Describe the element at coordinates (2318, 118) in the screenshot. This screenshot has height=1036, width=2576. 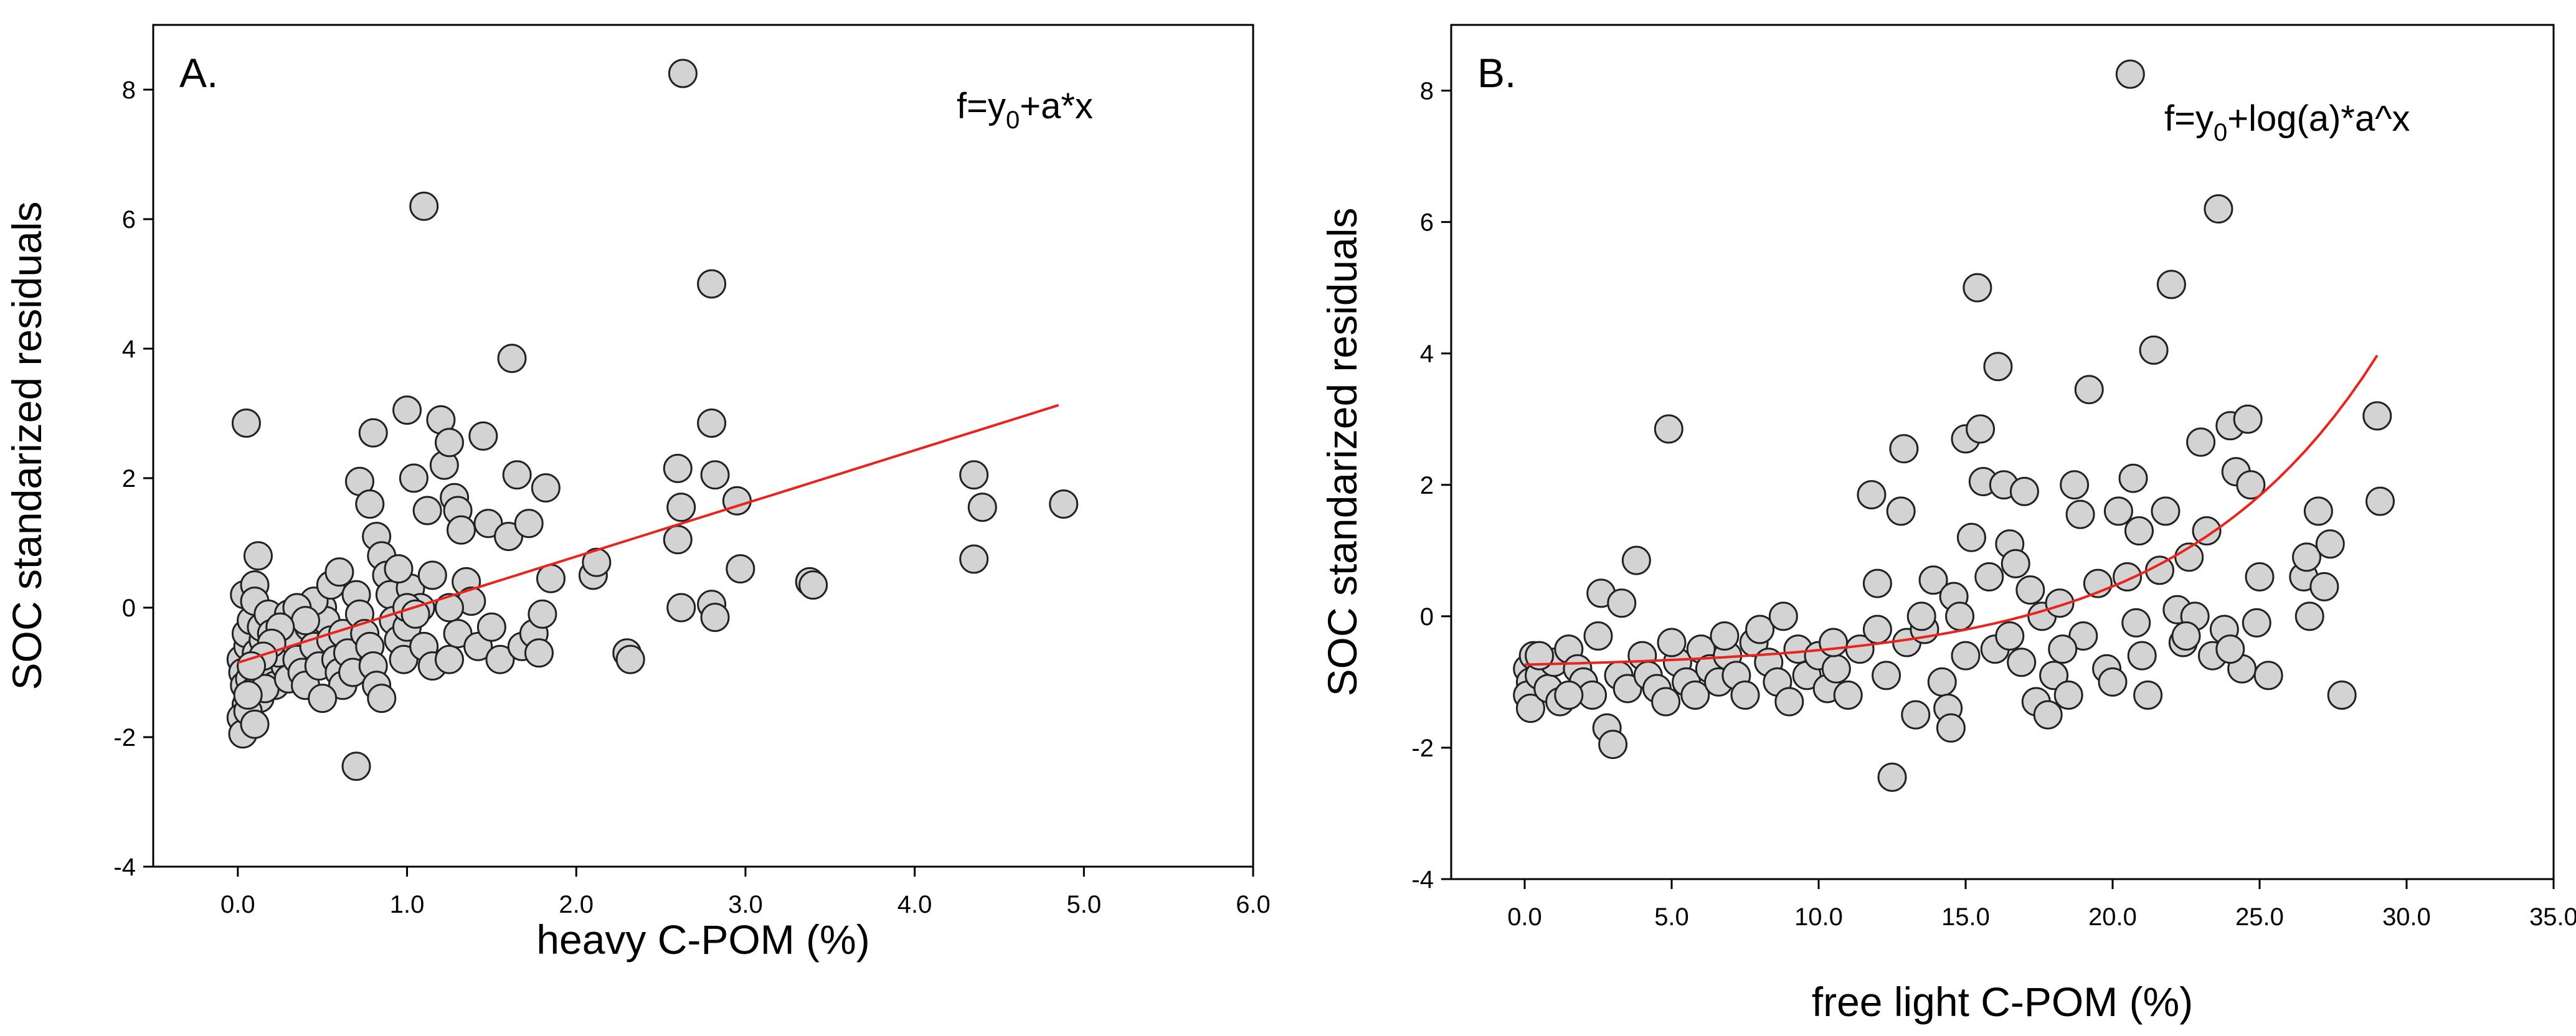
I see `formula-suffix: +log(a)*a^x` at that location.